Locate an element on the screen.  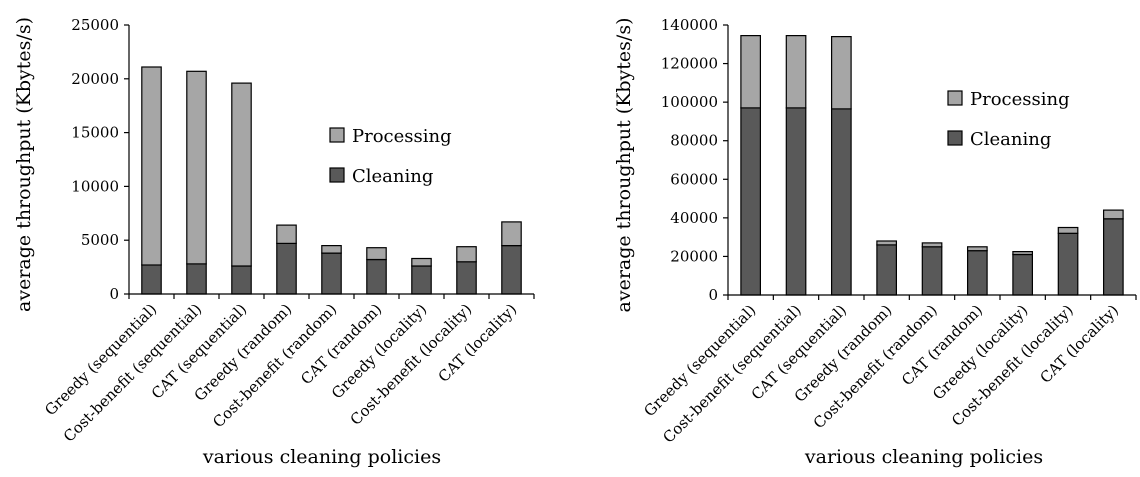
y-tick-label-5: 25000 is located at coordinates (95, 25).